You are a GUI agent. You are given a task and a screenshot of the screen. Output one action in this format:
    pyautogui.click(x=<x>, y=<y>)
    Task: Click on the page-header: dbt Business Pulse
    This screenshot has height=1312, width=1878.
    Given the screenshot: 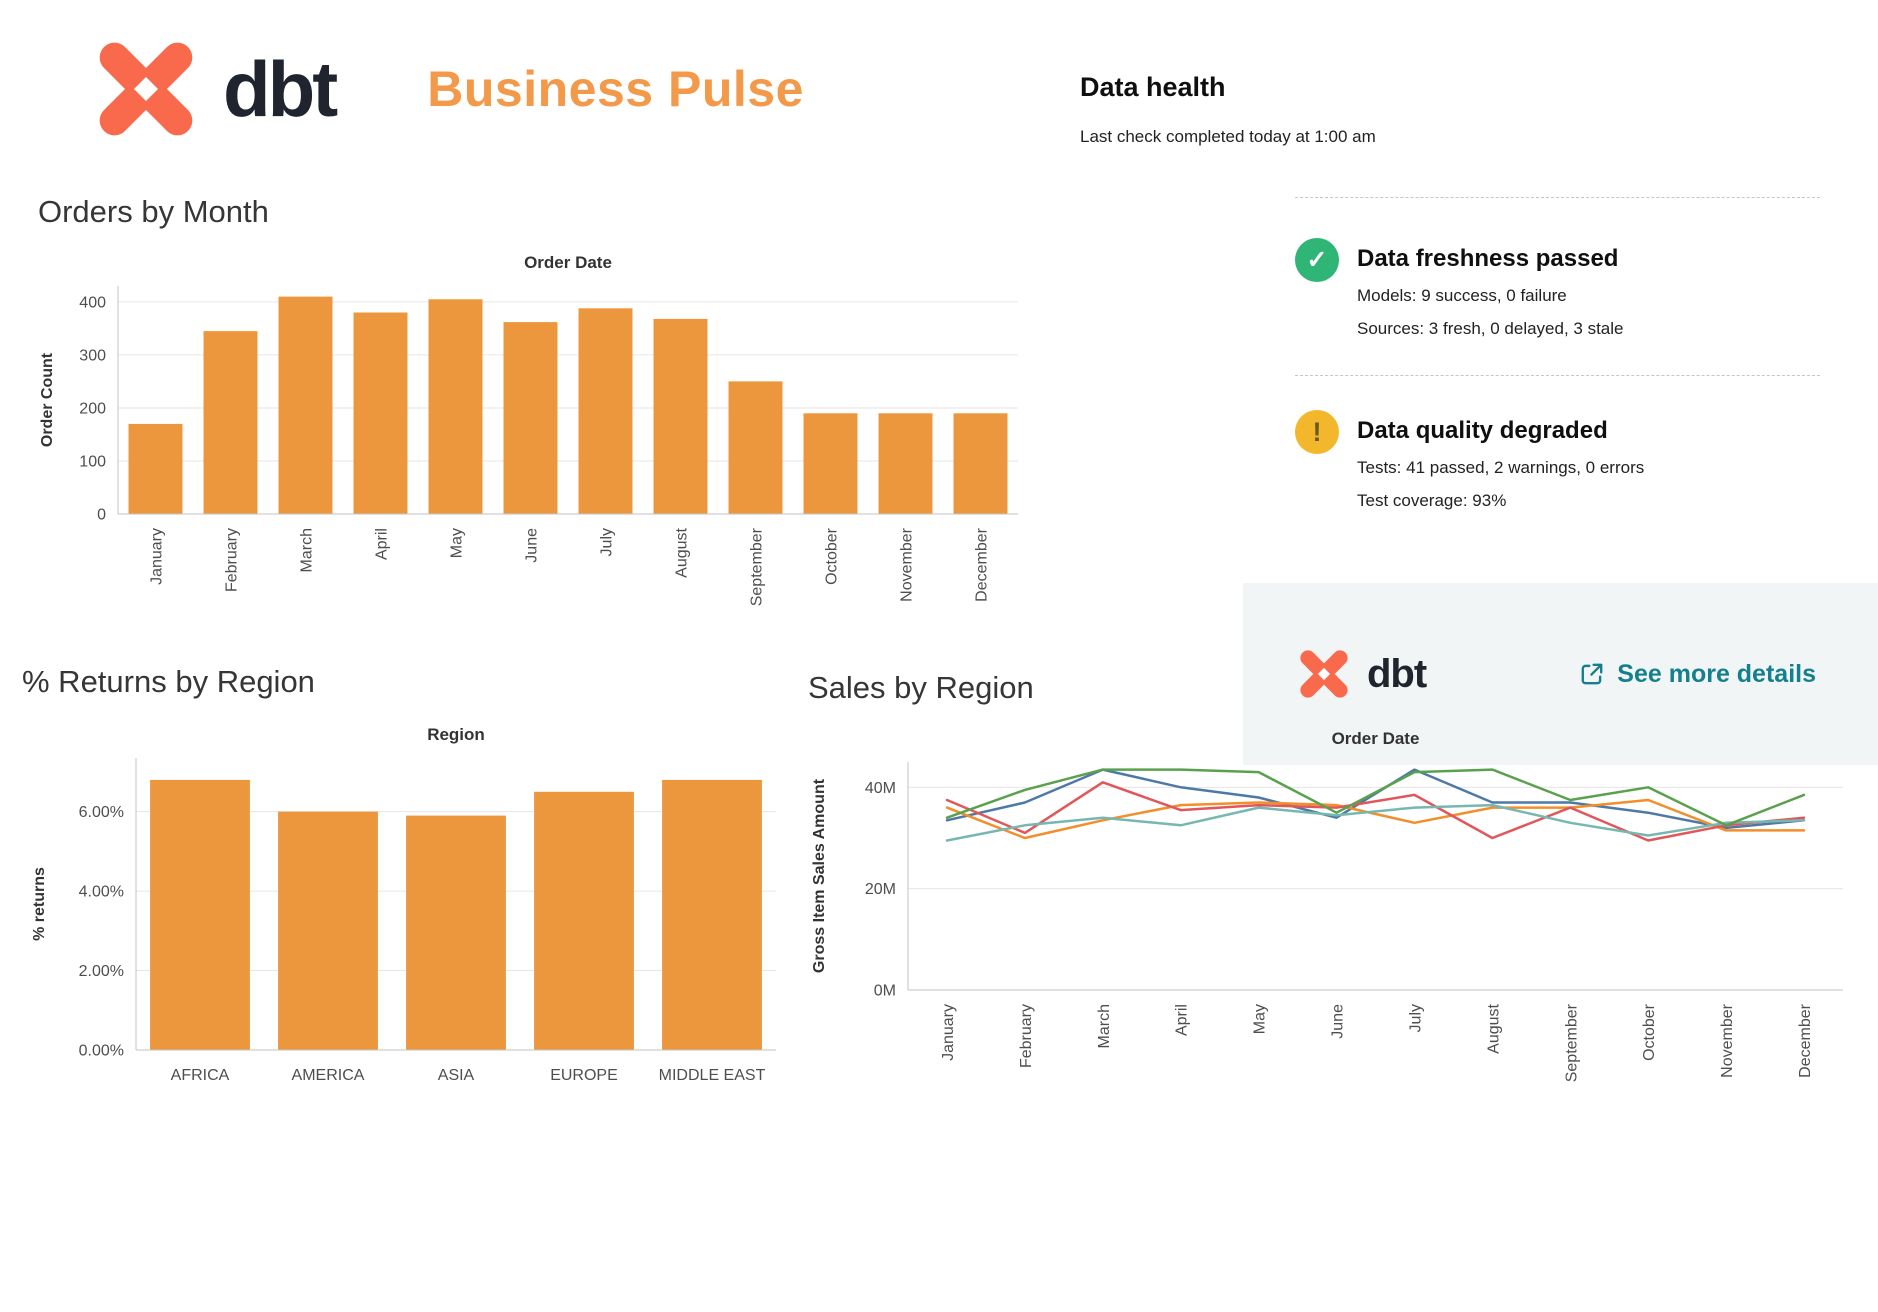 What is the action you would take?
    pyautogui.click(x=444, y=89)
    